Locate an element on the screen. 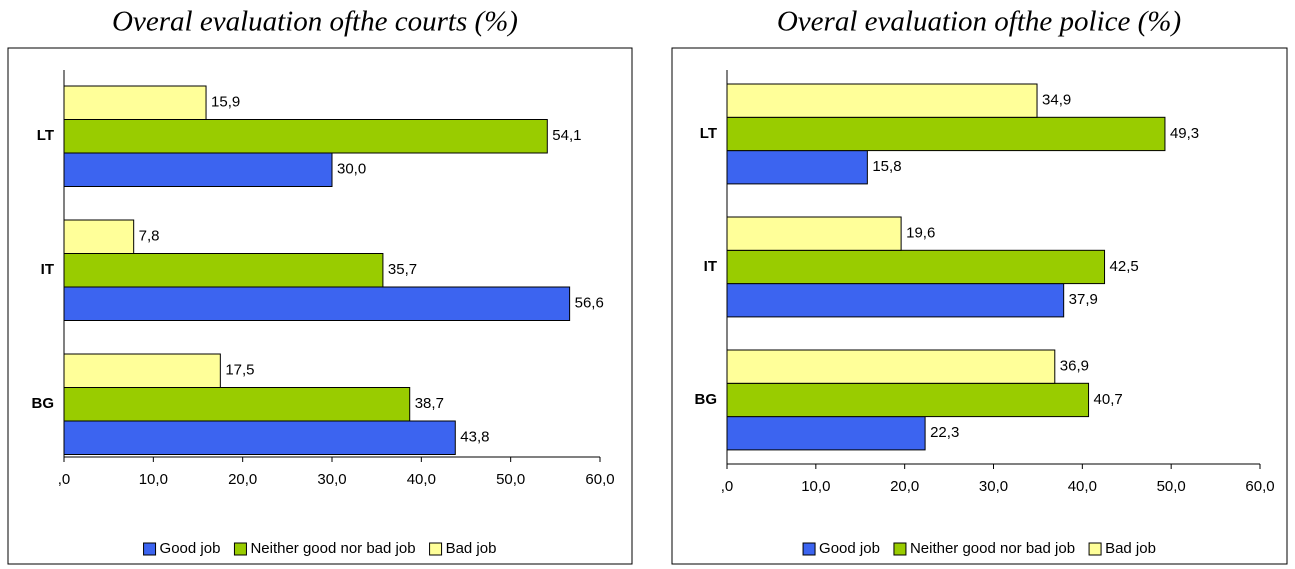 Image resolution: width=1295 pixels, height=569 pixels. data-label: 42,5 is located at coordinates (1124, 266).